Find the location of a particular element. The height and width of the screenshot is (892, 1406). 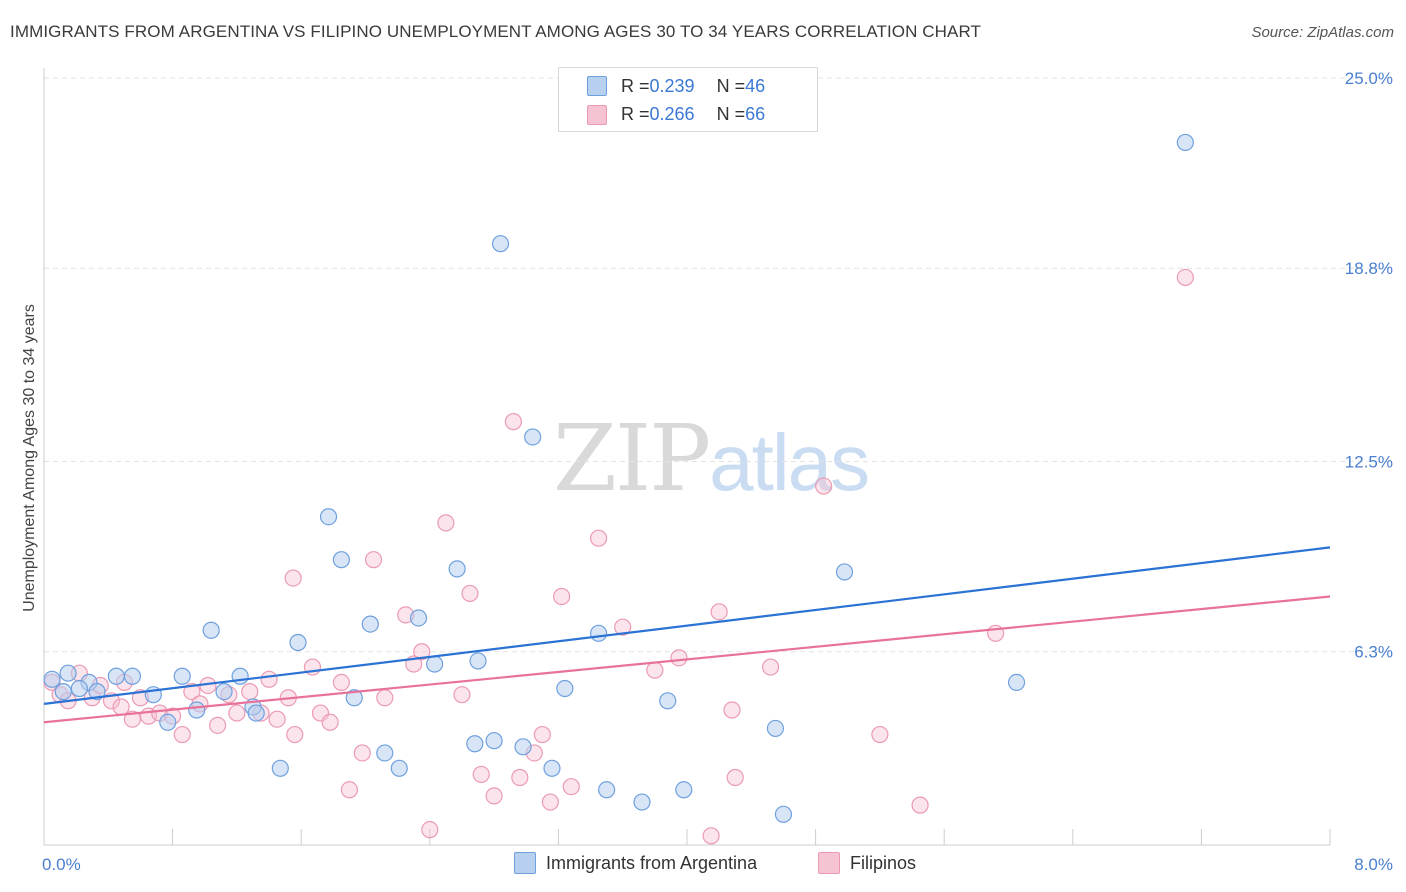

y-axis-title: Unemployment Among Ages 30 to 34 years is located at coordinates (29, 458).